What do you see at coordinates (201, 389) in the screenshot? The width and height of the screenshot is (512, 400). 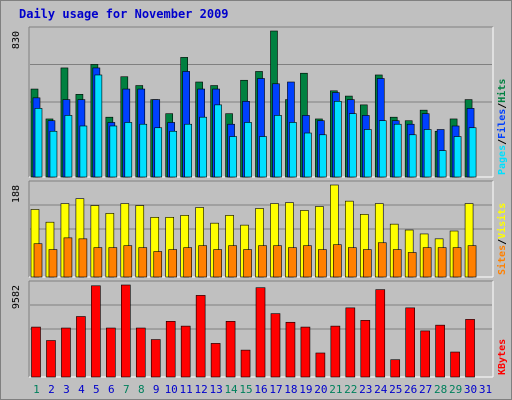 I see `x-tick-label: 12` at bounding box center [201, 389].